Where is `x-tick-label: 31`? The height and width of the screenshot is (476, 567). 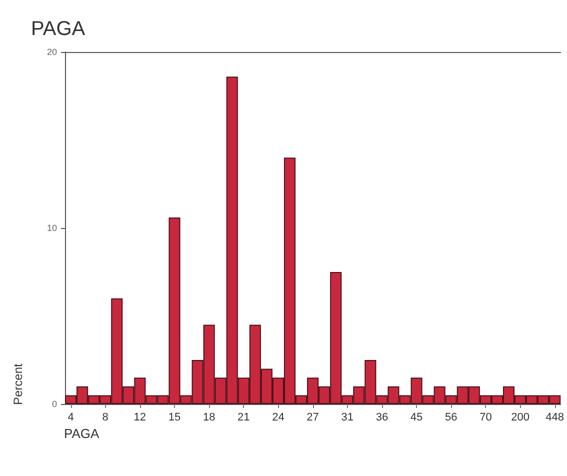 x-tick-label: 31 is located at coordinates (347, 418).